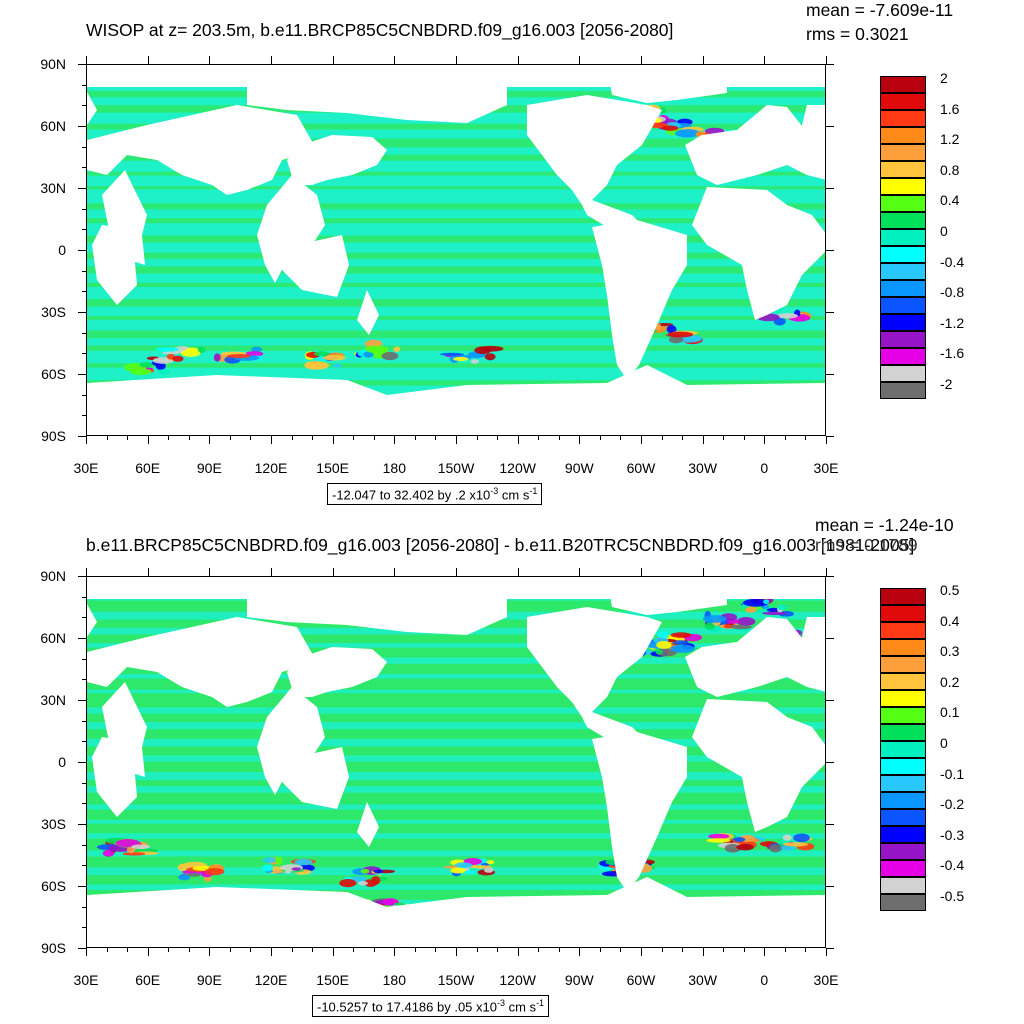 The height and width of the screenshot is (1024, 1024). What do you see at coordinates (950, 139) in the screenshot?
I see `colorbar-label: 1.2` at bounding box center [950, 139].